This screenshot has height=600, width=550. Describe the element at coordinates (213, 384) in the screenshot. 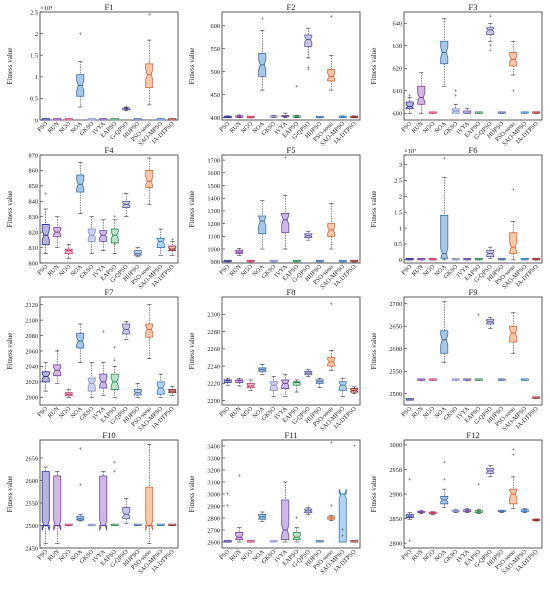

I see `y-tick-label: 2220` at that location.